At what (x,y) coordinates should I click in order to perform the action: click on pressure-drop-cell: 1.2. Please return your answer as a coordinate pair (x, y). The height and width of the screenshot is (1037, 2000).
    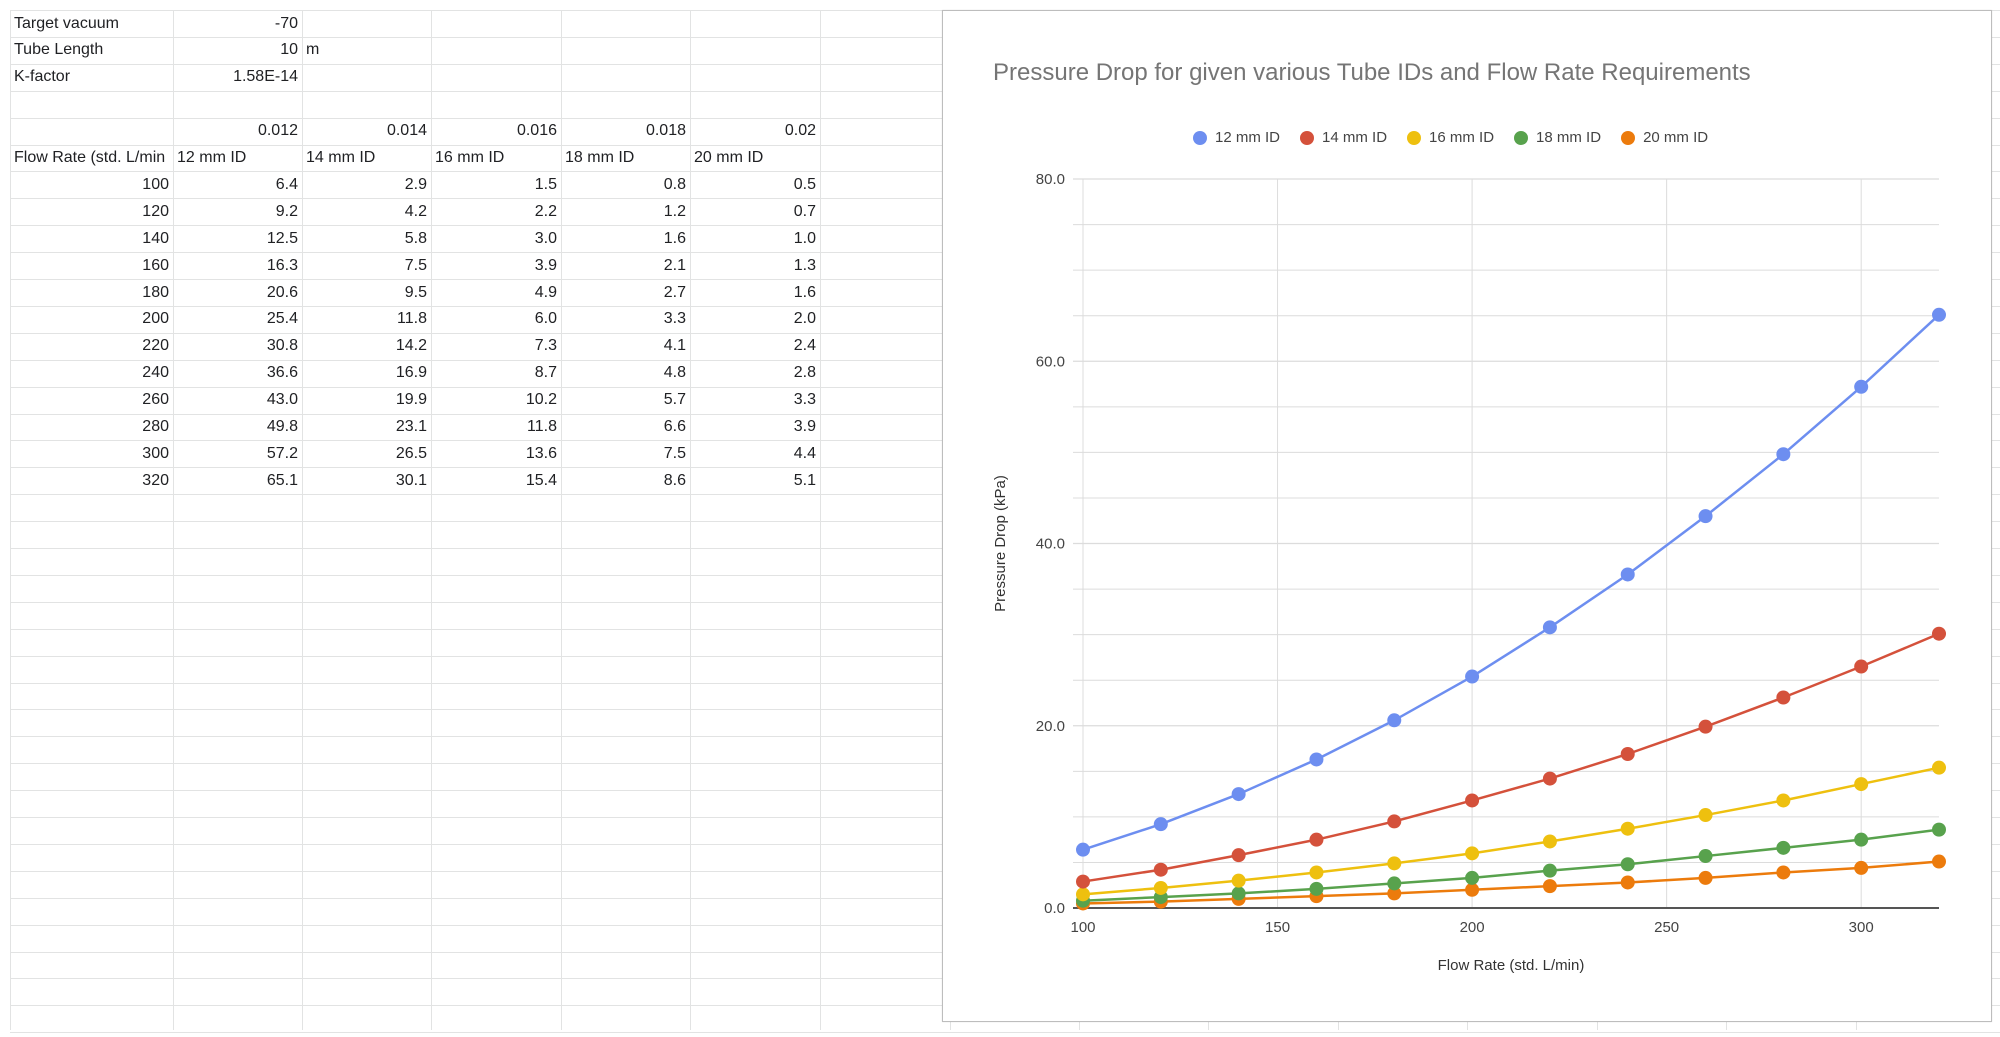
    Looking at the image, I should click on (674, 211).